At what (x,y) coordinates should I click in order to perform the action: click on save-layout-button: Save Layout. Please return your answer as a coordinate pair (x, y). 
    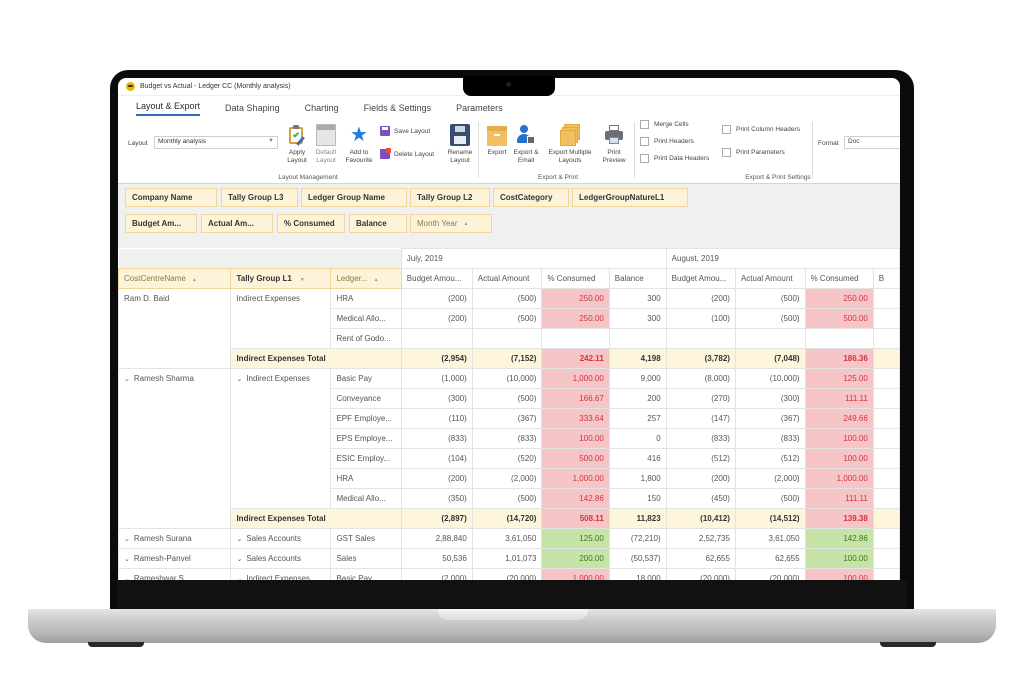
    Looking at the image, I should click on (405, 131).